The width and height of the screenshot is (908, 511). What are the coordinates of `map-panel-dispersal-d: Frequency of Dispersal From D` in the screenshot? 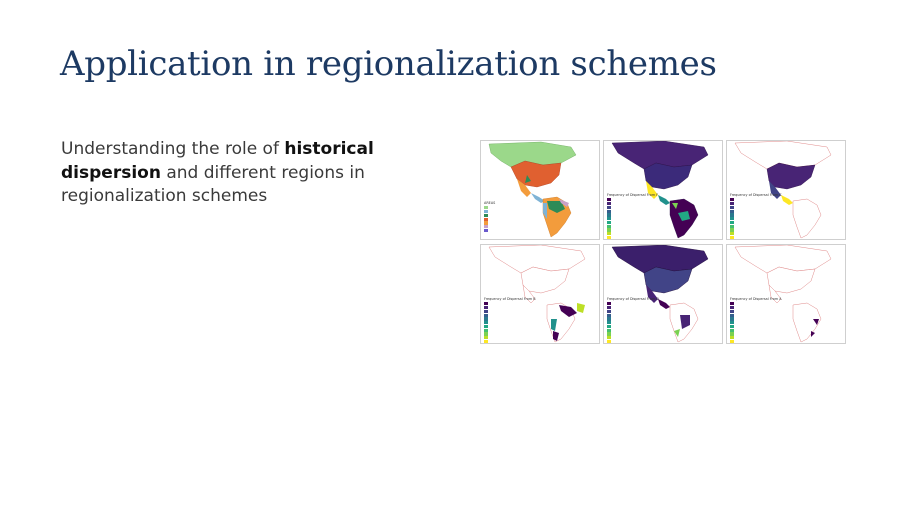 It's located at (663, 294).